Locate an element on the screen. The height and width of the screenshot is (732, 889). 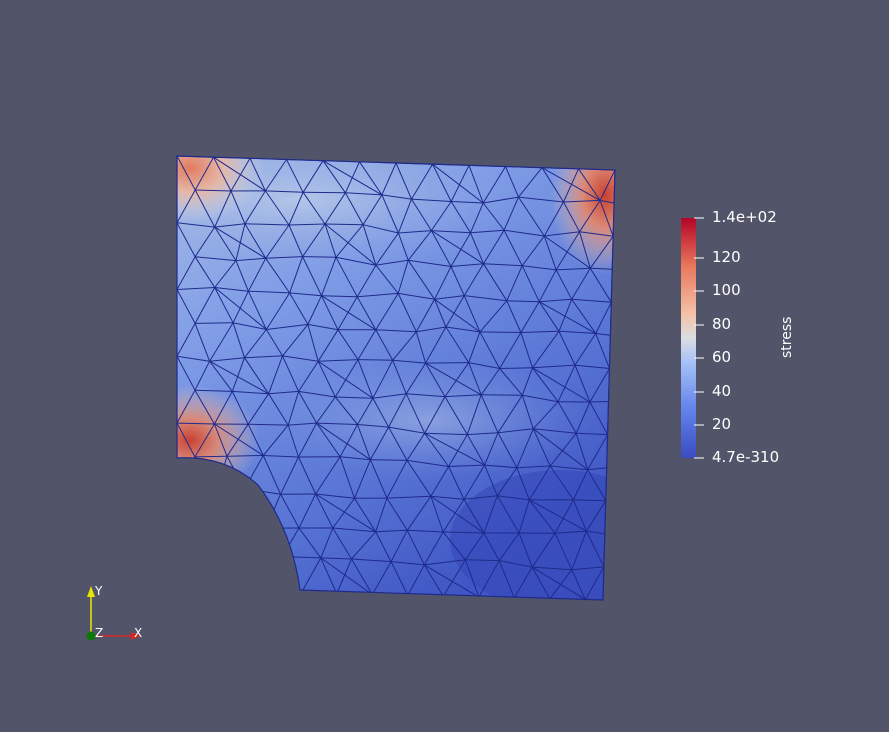
colorbar-label-40: 40 is located at coordinates (721, 391).